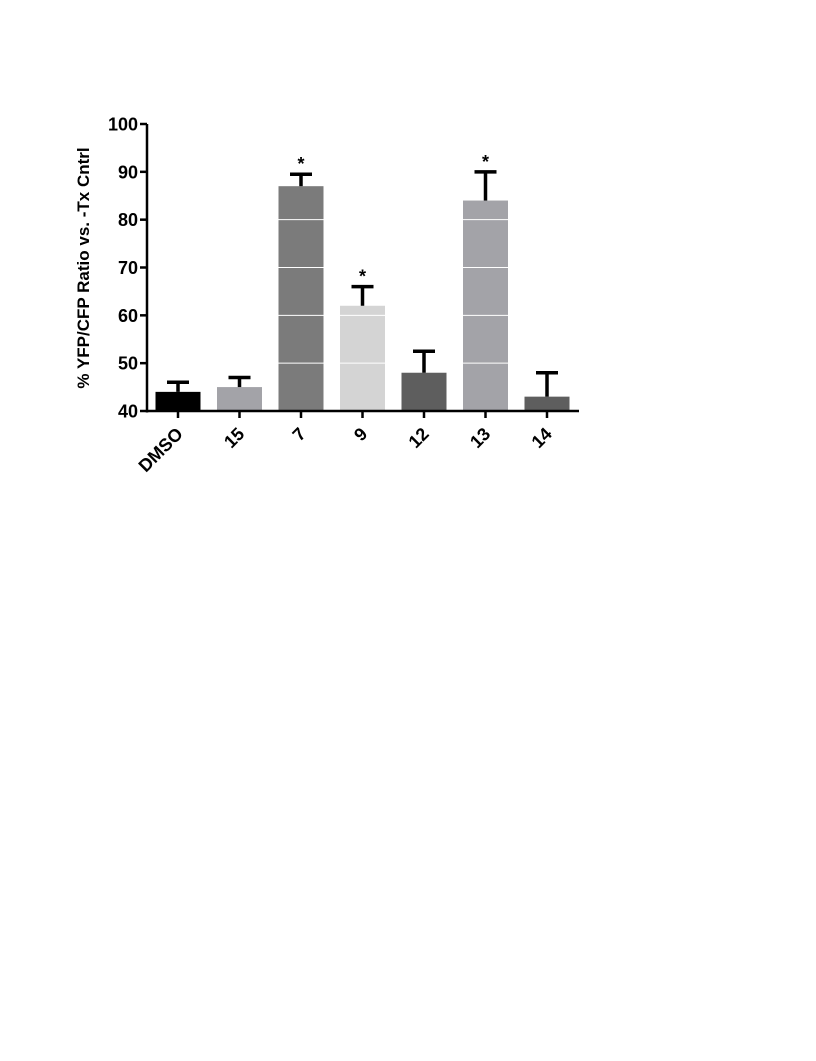 The image size is (816, 1061). Describe the element at coordinates (128, 268) in the screenshot. I see `y-tick-label: 70` at that location.